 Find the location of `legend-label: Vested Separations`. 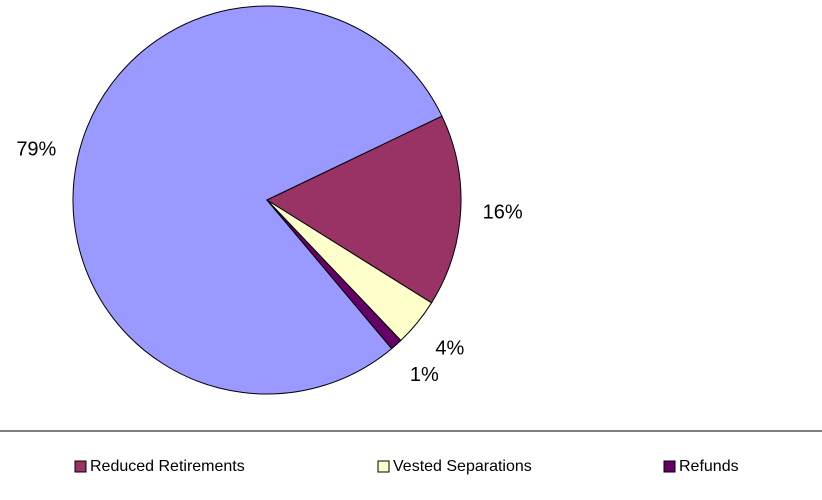

legend-label: Vested Separations is located at coordinates (462, 466).